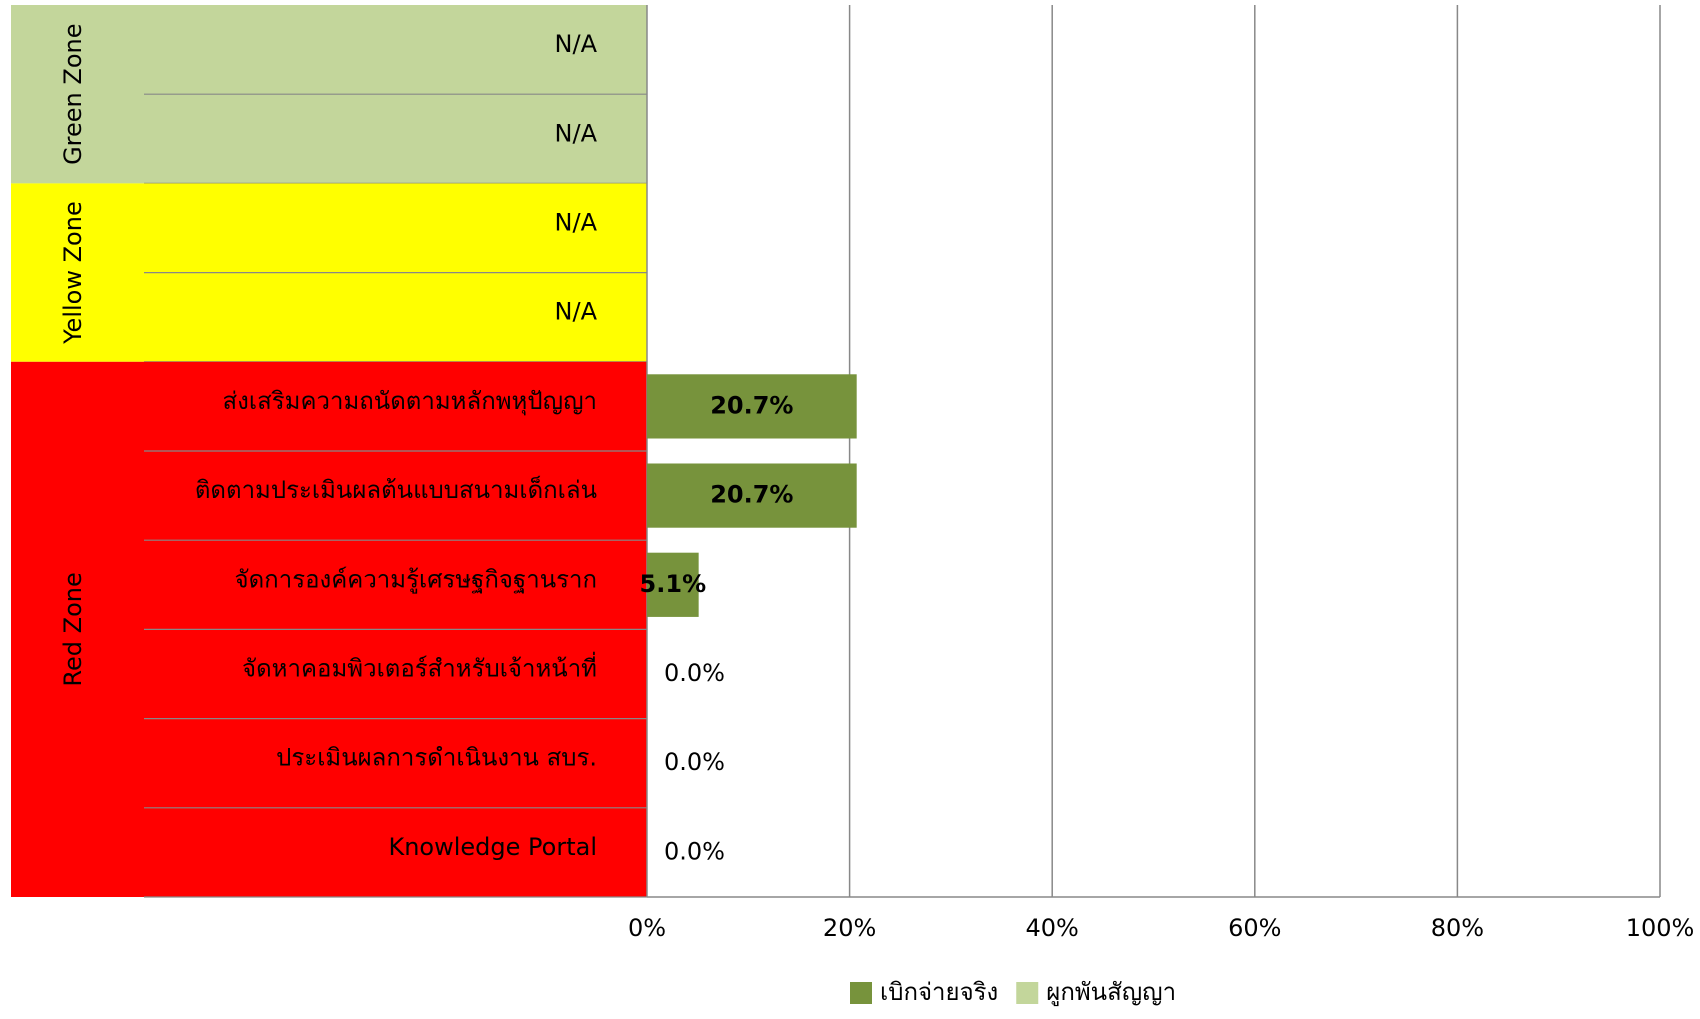 The image size is (1700, 1019). Describe the element at coordinates (647, 928) in the screenshot. I see `x-tick-label: 0%` at that location.